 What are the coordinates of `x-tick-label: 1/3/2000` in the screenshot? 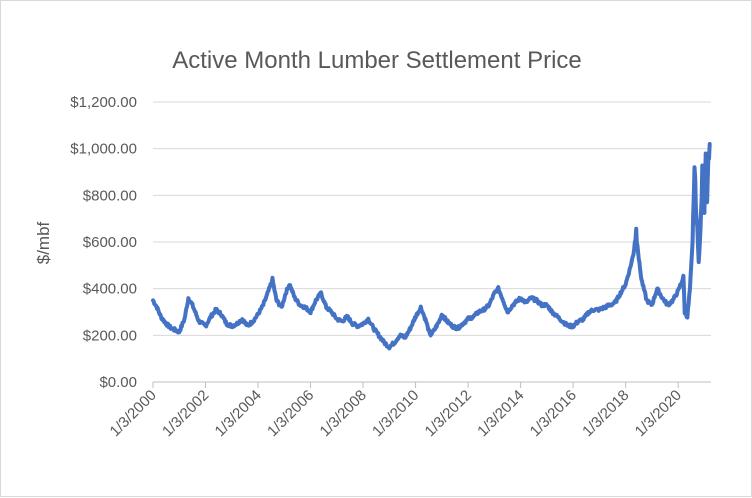 It's located at (133, 413).